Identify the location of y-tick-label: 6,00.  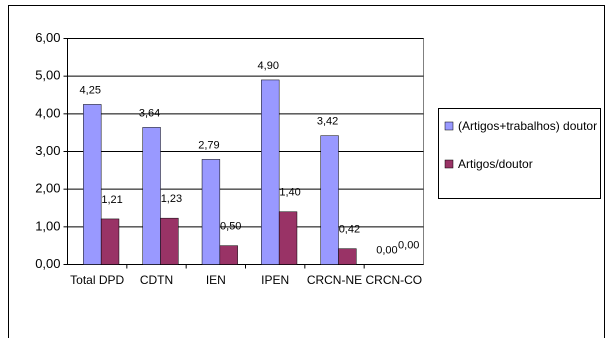
(47, 37).